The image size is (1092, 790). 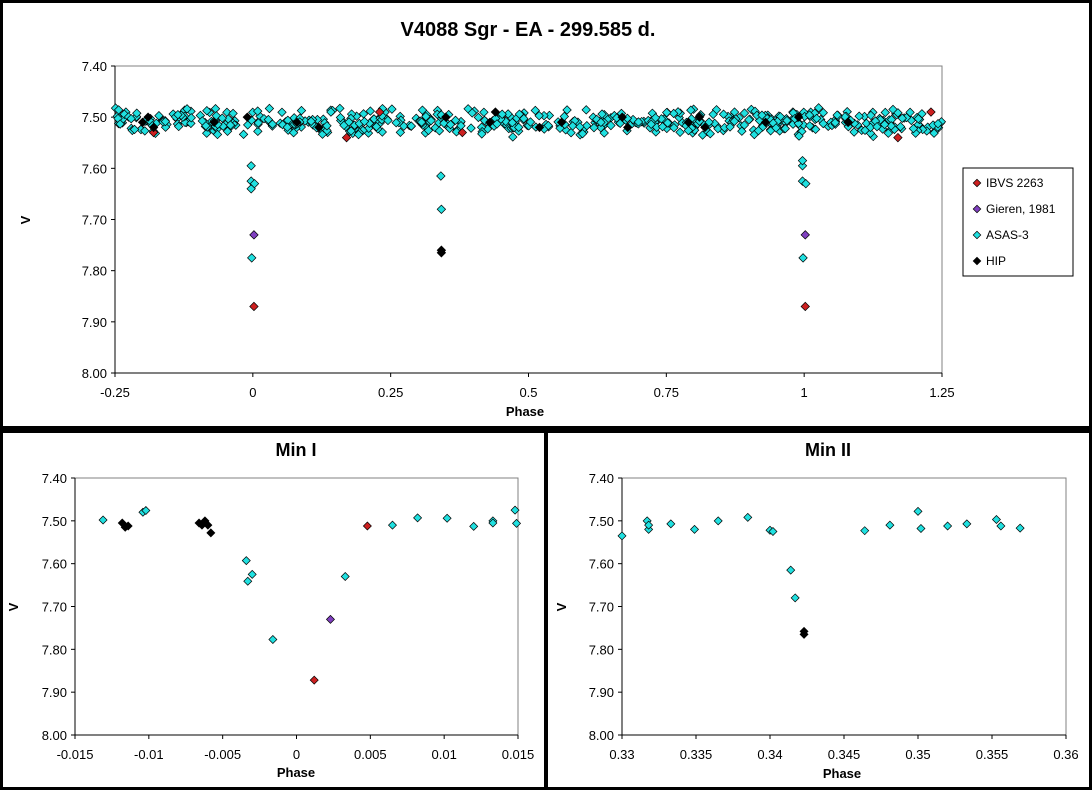 What do you see at coordinates (1015, 183) in the screenshot?
I see `legend-label-ibvs-2263: IBVS 2263` at bounding box center [1015, 183].